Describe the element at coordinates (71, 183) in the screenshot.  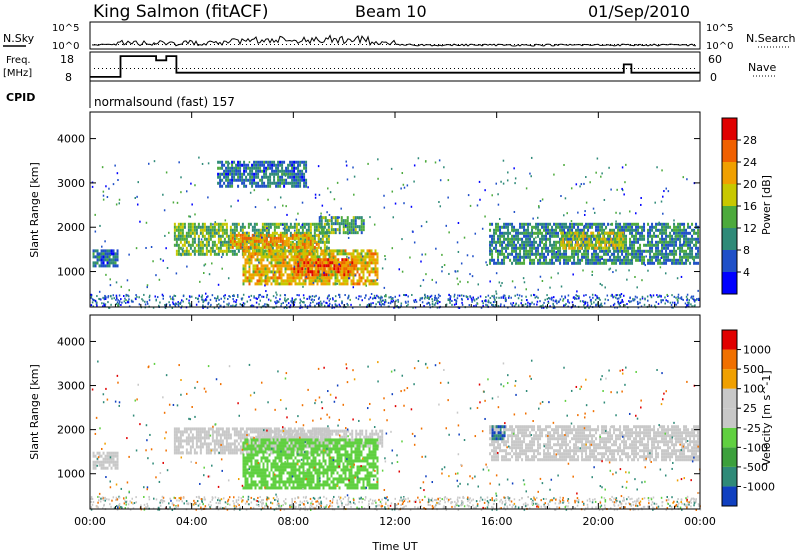
I see `y-tick-label: 3000` at that location.